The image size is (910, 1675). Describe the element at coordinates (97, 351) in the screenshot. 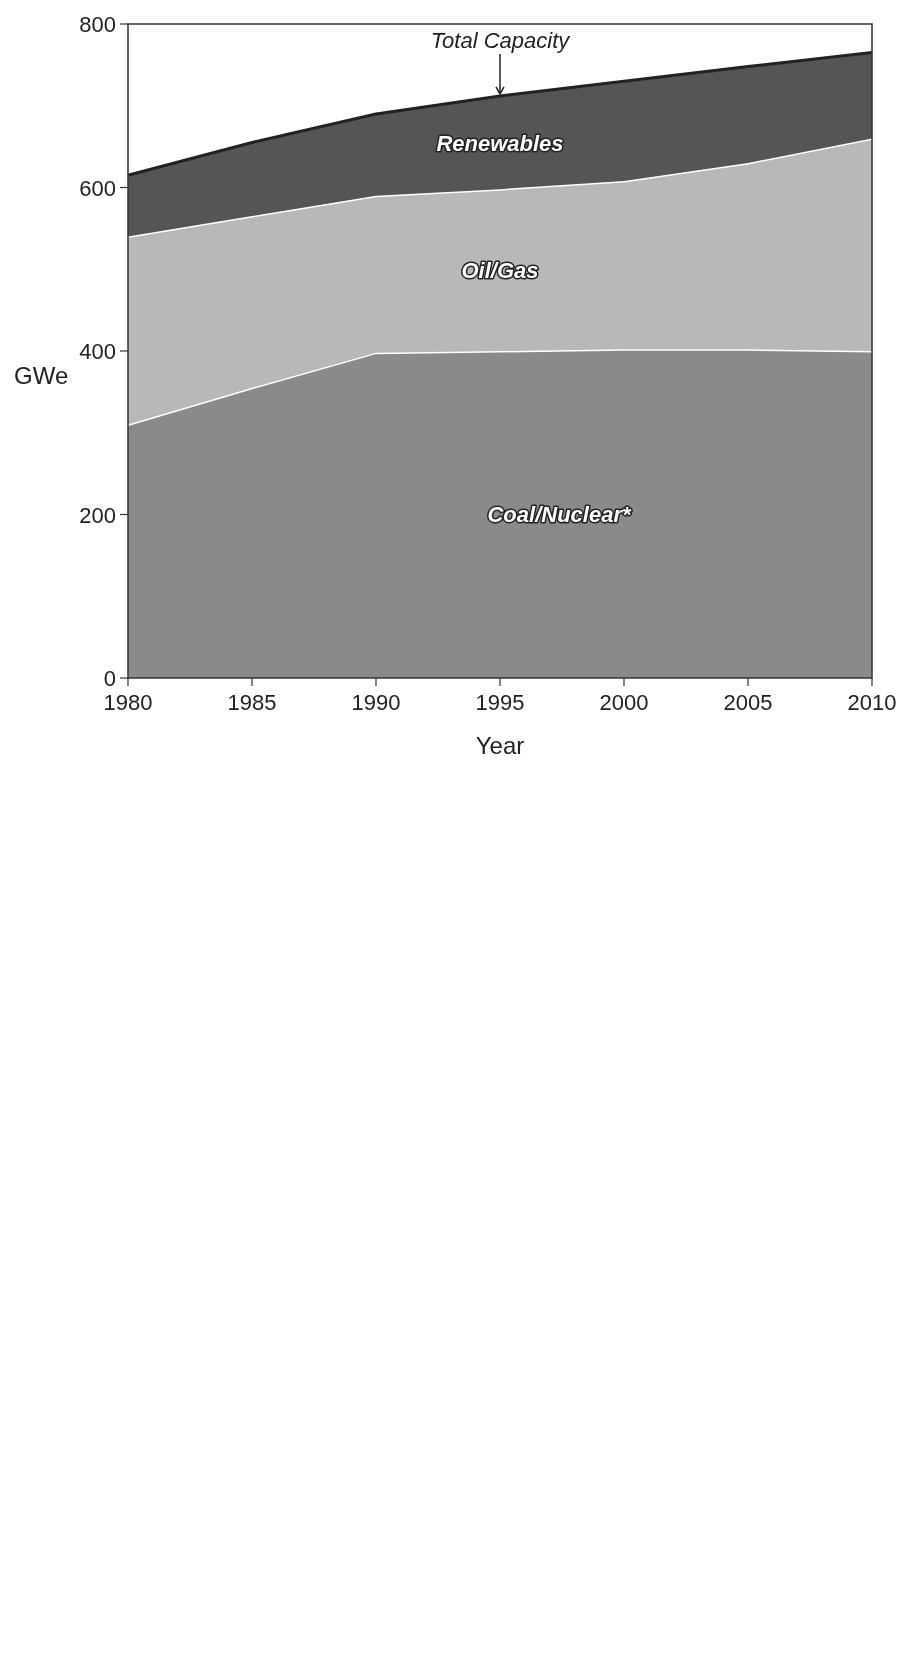

I see `y-tick-label: 400` at that location.